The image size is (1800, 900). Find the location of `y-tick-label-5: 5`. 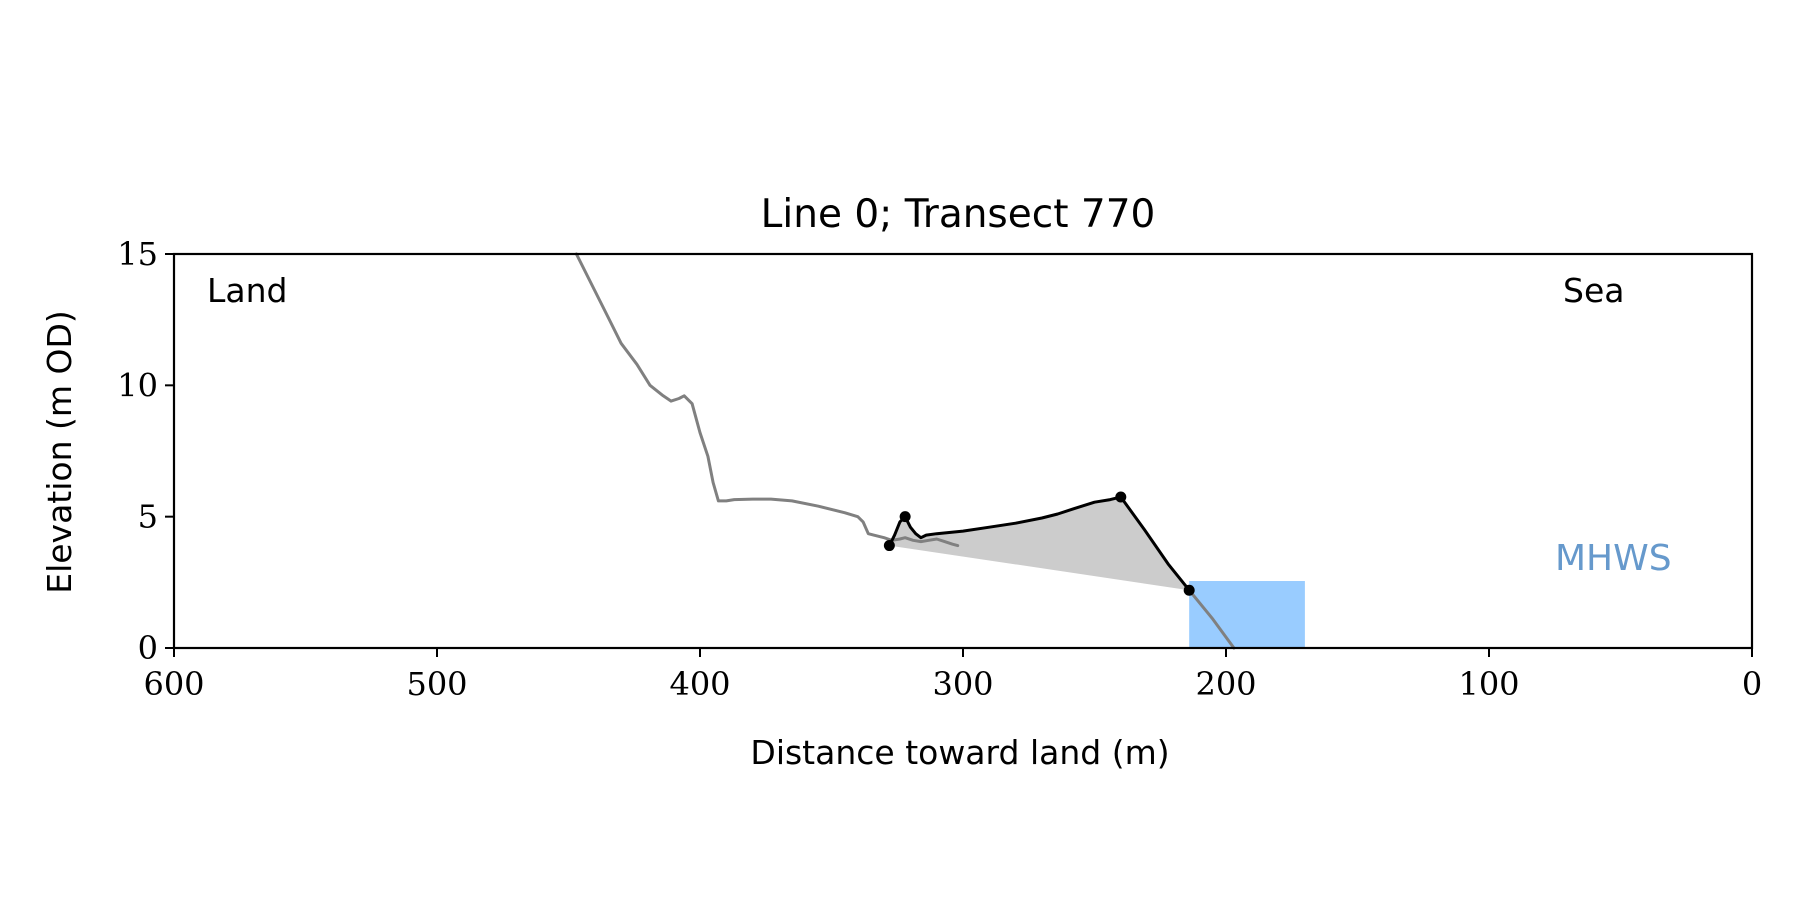

y-tick-label-5: 5 is located at coordinates (148, 517).